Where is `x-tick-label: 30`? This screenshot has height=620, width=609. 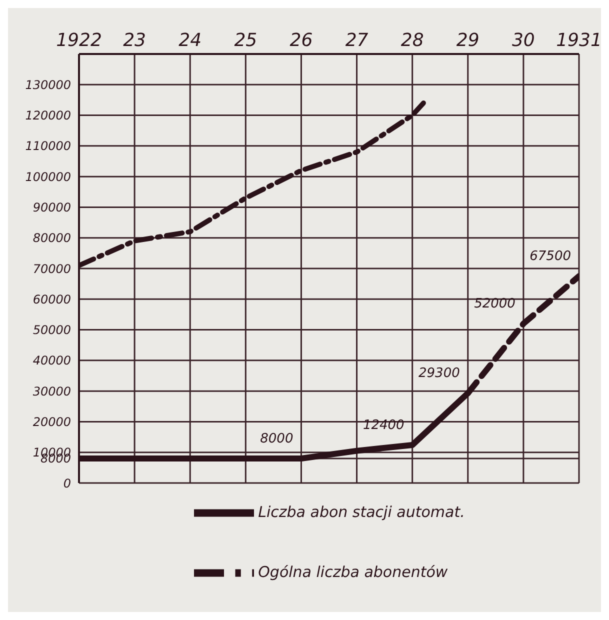 x-tick-label: 30 is located at coordinates (523, 40).